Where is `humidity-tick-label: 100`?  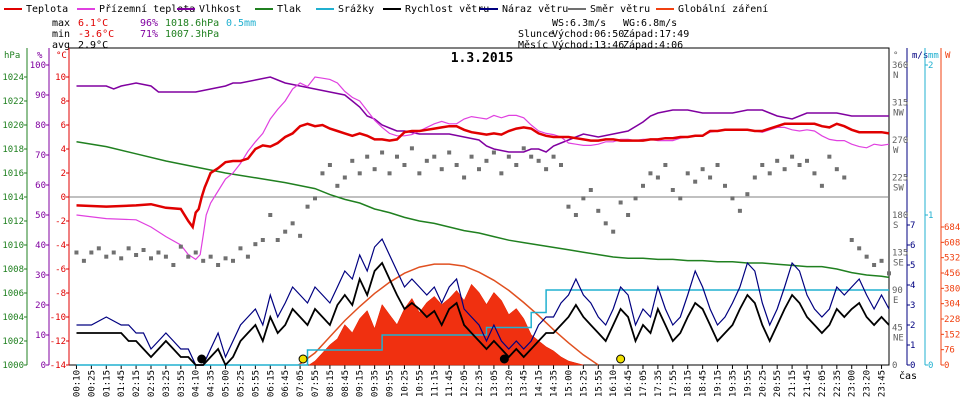
humidity-tick-label: 100 is located at coordinates (38, 66).